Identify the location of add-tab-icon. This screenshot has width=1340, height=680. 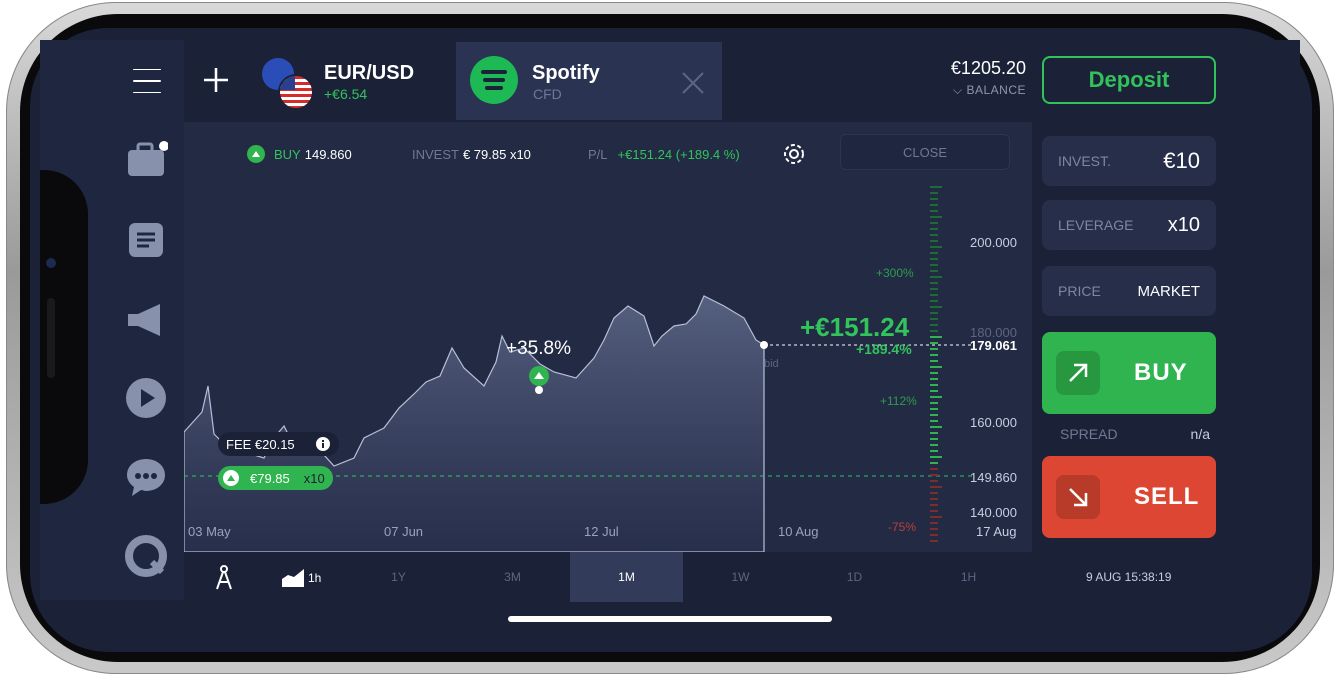
(216, 80).